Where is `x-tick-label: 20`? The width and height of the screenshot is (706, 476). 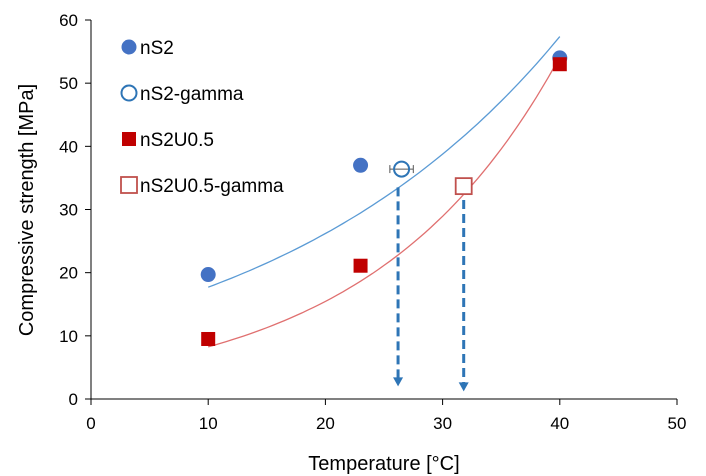 x-tick-label: 20 is located at coordinates (325, 423).